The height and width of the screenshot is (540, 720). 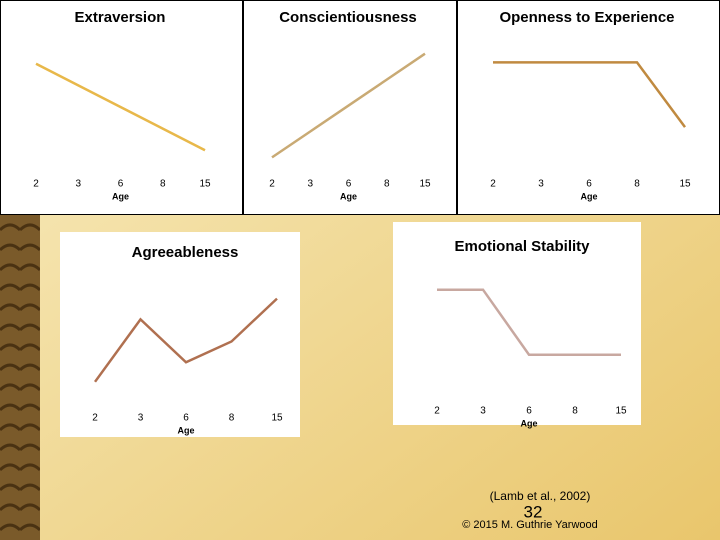 What do you see at coordinates (522, 246) in the screenshot?
I see `chart-title: Emotional Stability` at bounding box center [522, 246].